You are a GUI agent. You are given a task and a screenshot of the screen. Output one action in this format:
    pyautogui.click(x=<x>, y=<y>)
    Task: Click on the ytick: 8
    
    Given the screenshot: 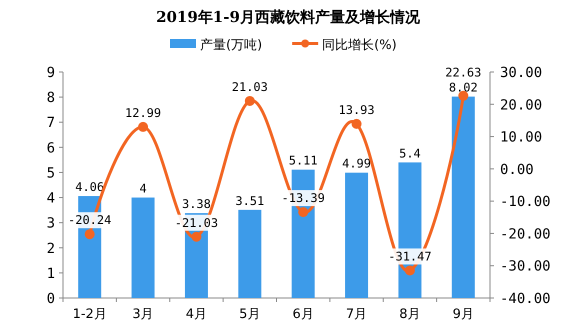 What is the action you would take?
    pyautogui.click(x=50, y=98)
    